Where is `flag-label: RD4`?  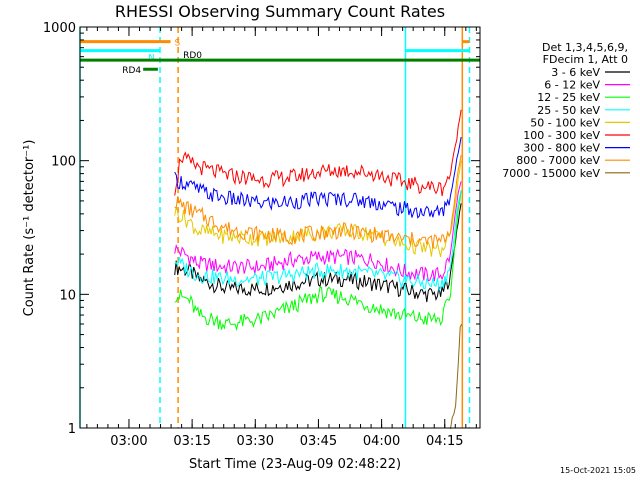 flag-label: RD4 is located at coordinates (131, 71).